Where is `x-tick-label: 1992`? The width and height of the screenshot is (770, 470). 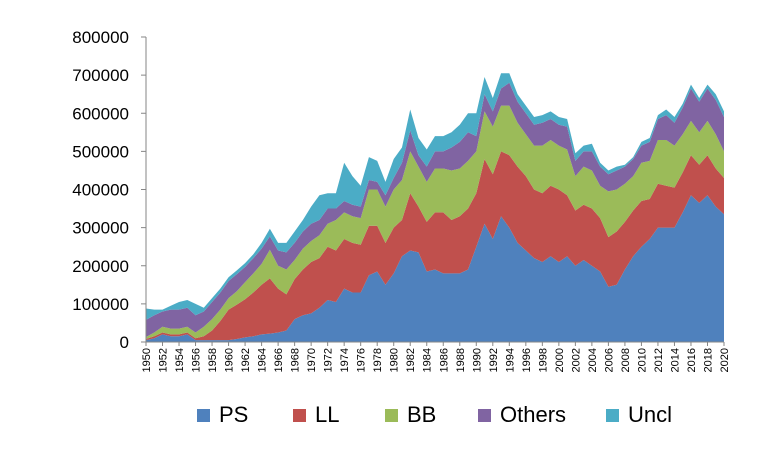
x-tick-label: 1992 is located at coordinates (494, 360).